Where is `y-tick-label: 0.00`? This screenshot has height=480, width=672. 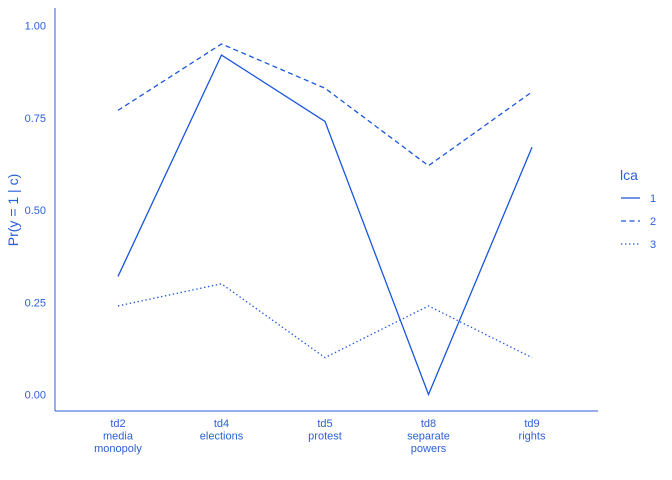 y-tick-label: 0.00 is located at coordinates (35, 396).